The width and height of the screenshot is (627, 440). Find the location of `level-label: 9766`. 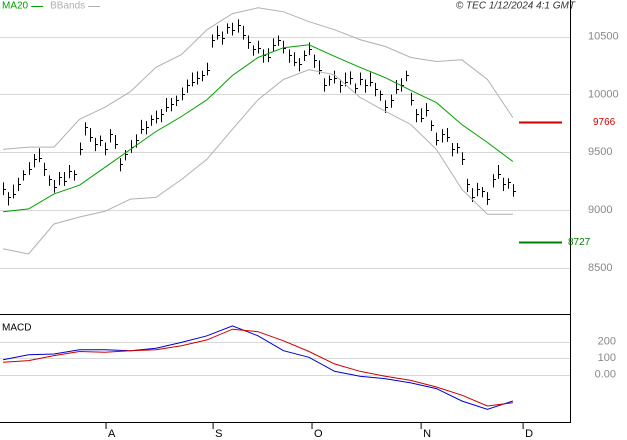

level-label: 9766 is located at coordinates (604, 122).